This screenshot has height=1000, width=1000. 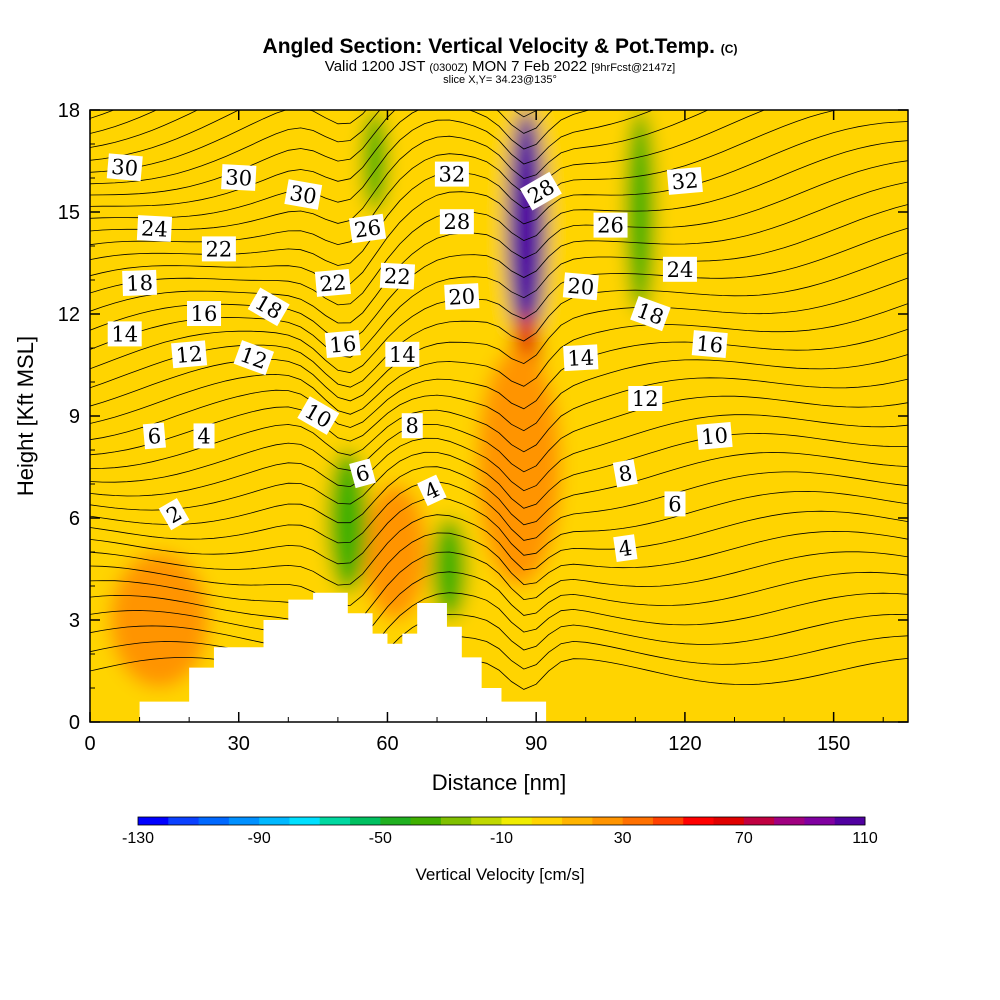 I want to click on valid-utc: (0300Z), so click(x=448, y=68).